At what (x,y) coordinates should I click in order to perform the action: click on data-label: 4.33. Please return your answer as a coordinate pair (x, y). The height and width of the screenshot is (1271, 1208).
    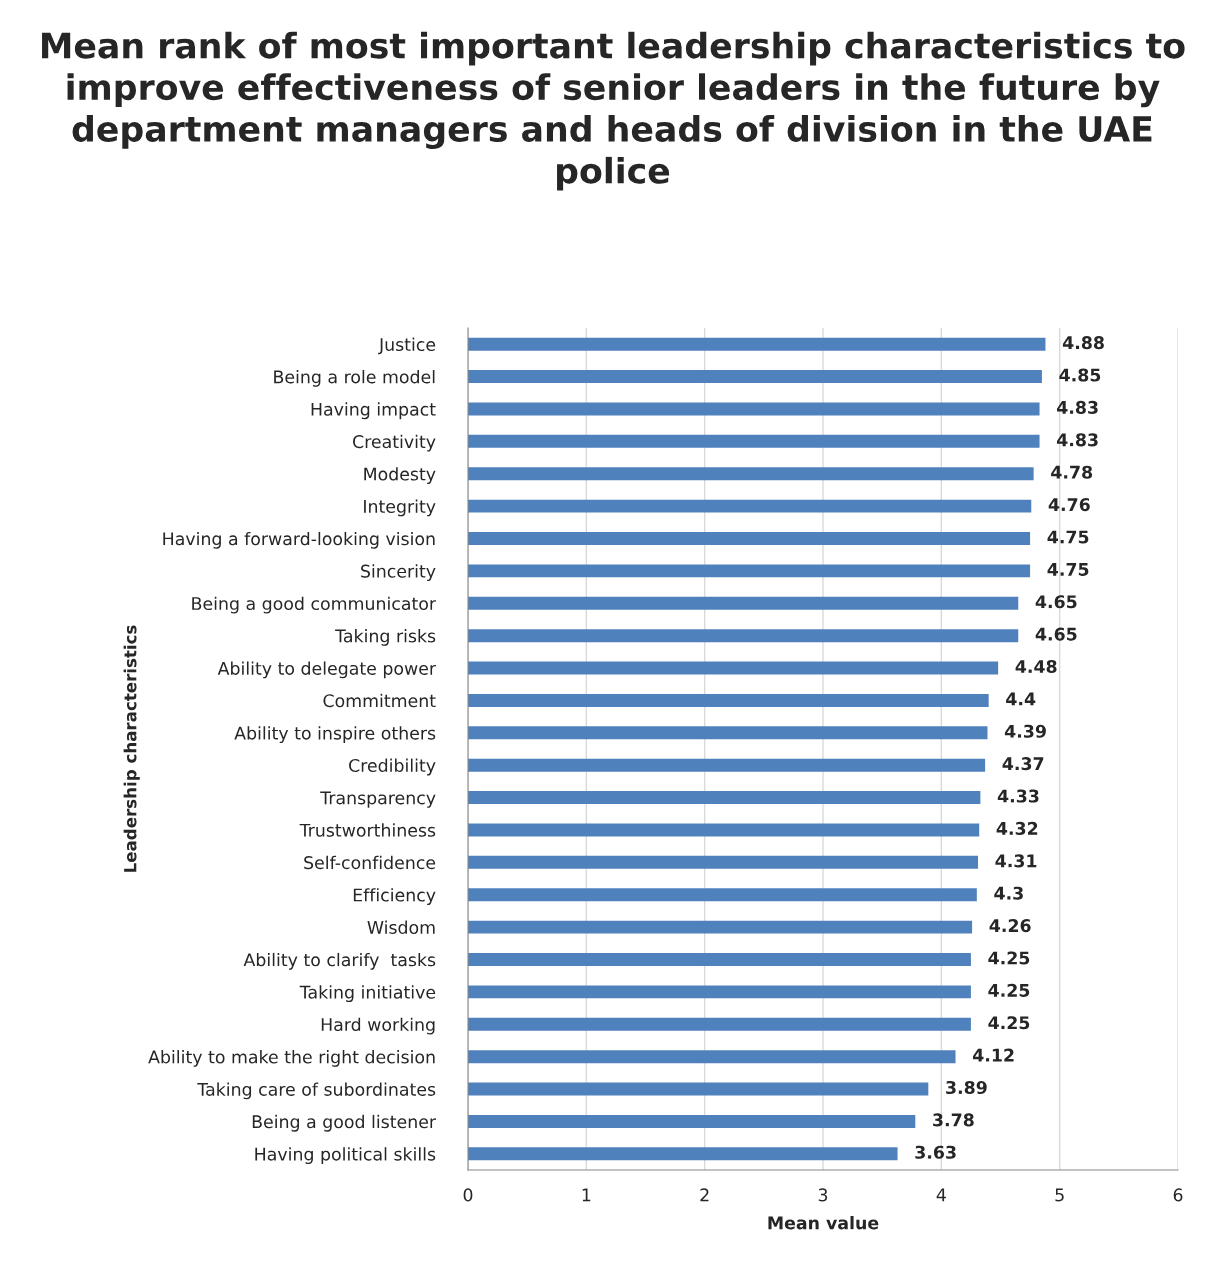
    Looking at the image, I should click on (1018, 796).